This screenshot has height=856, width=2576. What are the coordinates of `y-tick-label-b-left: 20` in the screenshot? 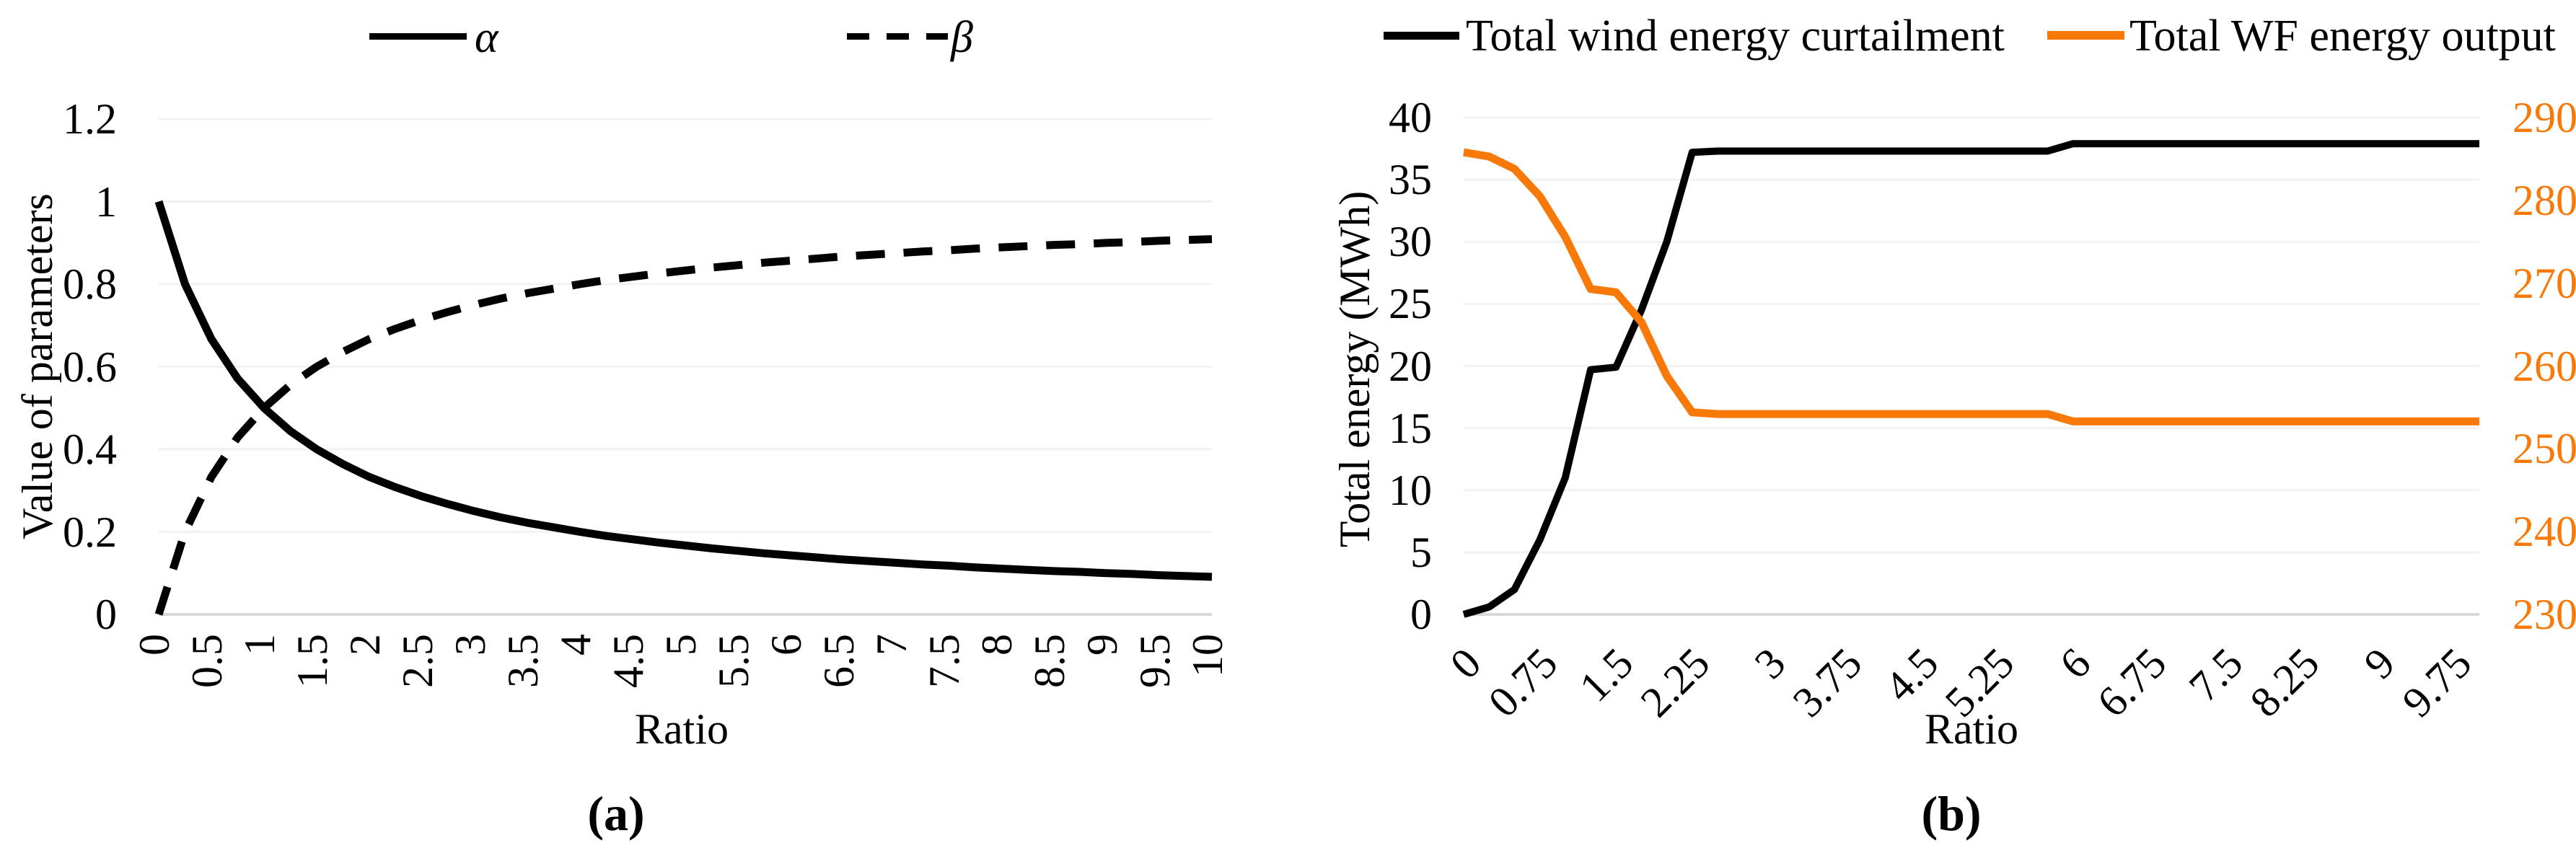 It's located at (1410, 366).